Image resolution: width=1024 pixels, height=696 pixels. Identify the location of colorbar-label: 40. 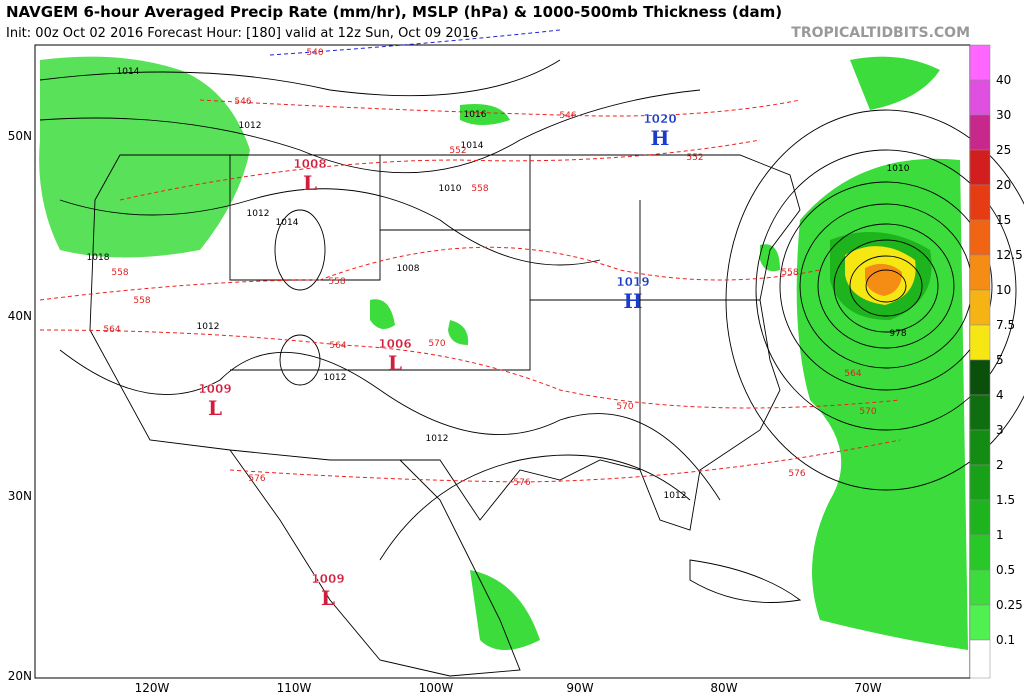
(1003, 80).